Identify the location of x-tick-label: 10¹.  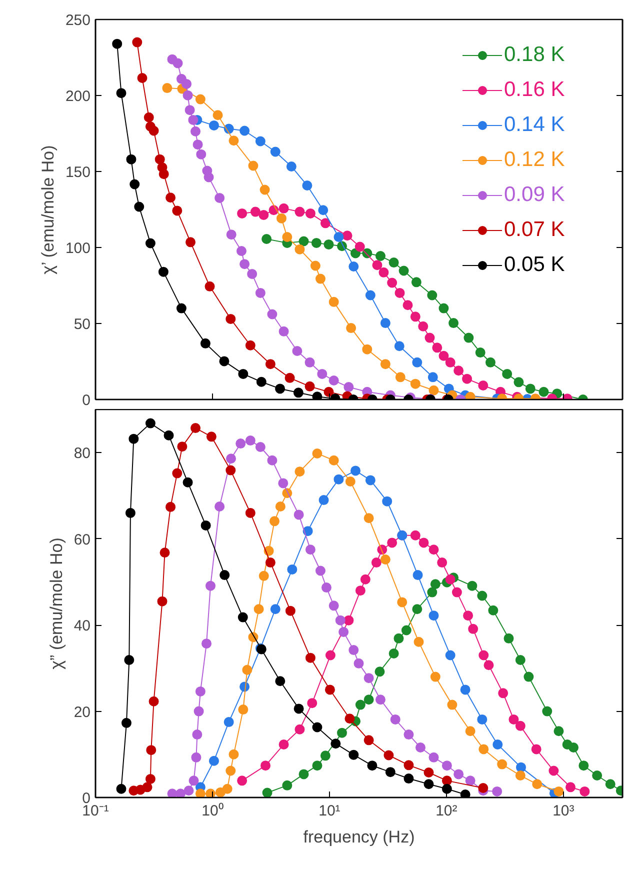
(329, 811).